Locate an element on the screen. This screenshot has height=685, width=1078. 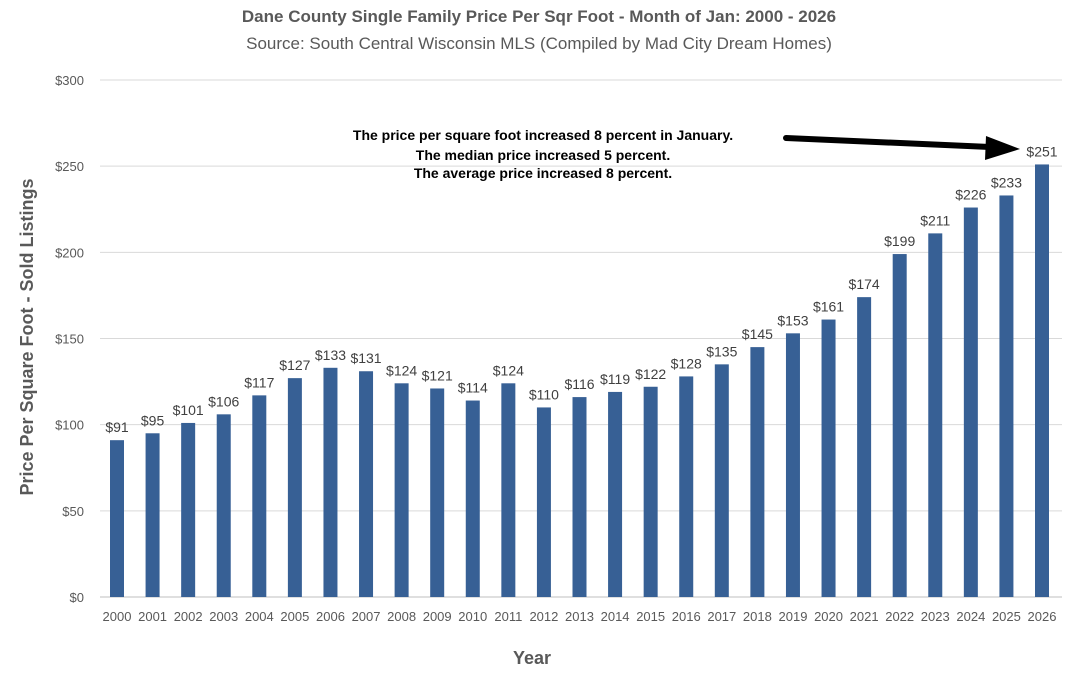
x-tick-label: 2016 is located at coordinates (686, 616).